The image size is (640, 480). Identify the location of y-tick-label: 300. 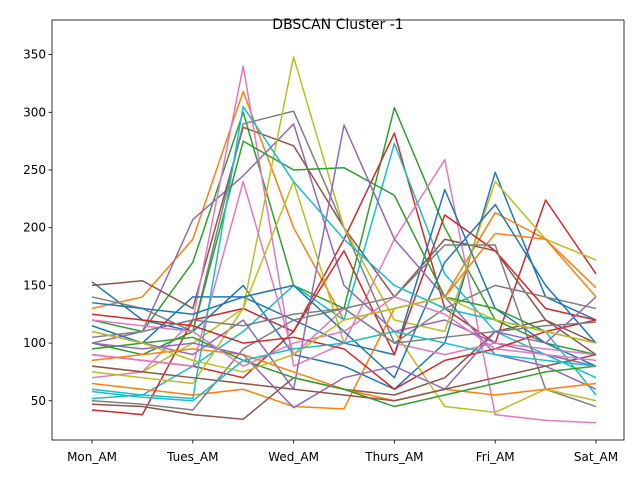
(34, 112).